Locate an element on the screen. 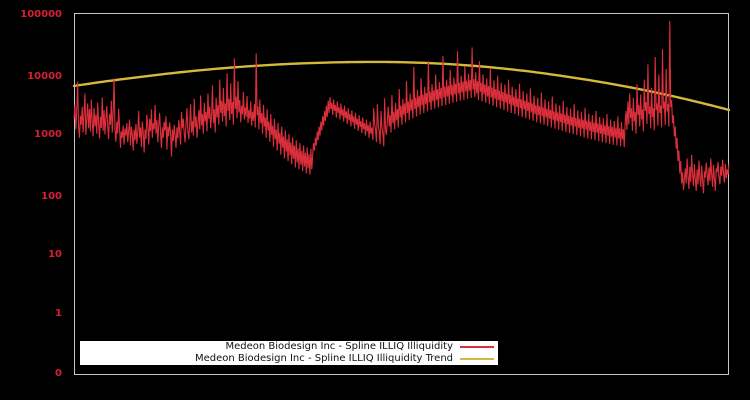 This screenshot has height=400, width=750. y-tick-label: 1000 is located at coordinates (48, 134).